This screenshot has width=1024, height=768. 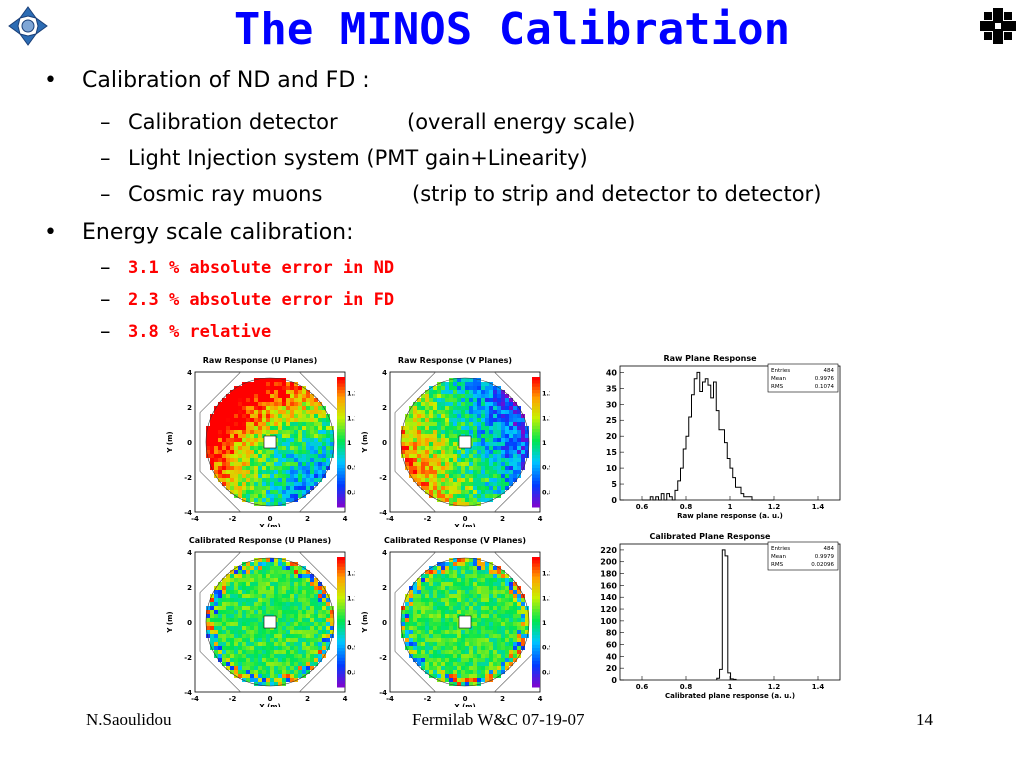 I want to click on stats-key: Mean, so click(x=778, y=557).